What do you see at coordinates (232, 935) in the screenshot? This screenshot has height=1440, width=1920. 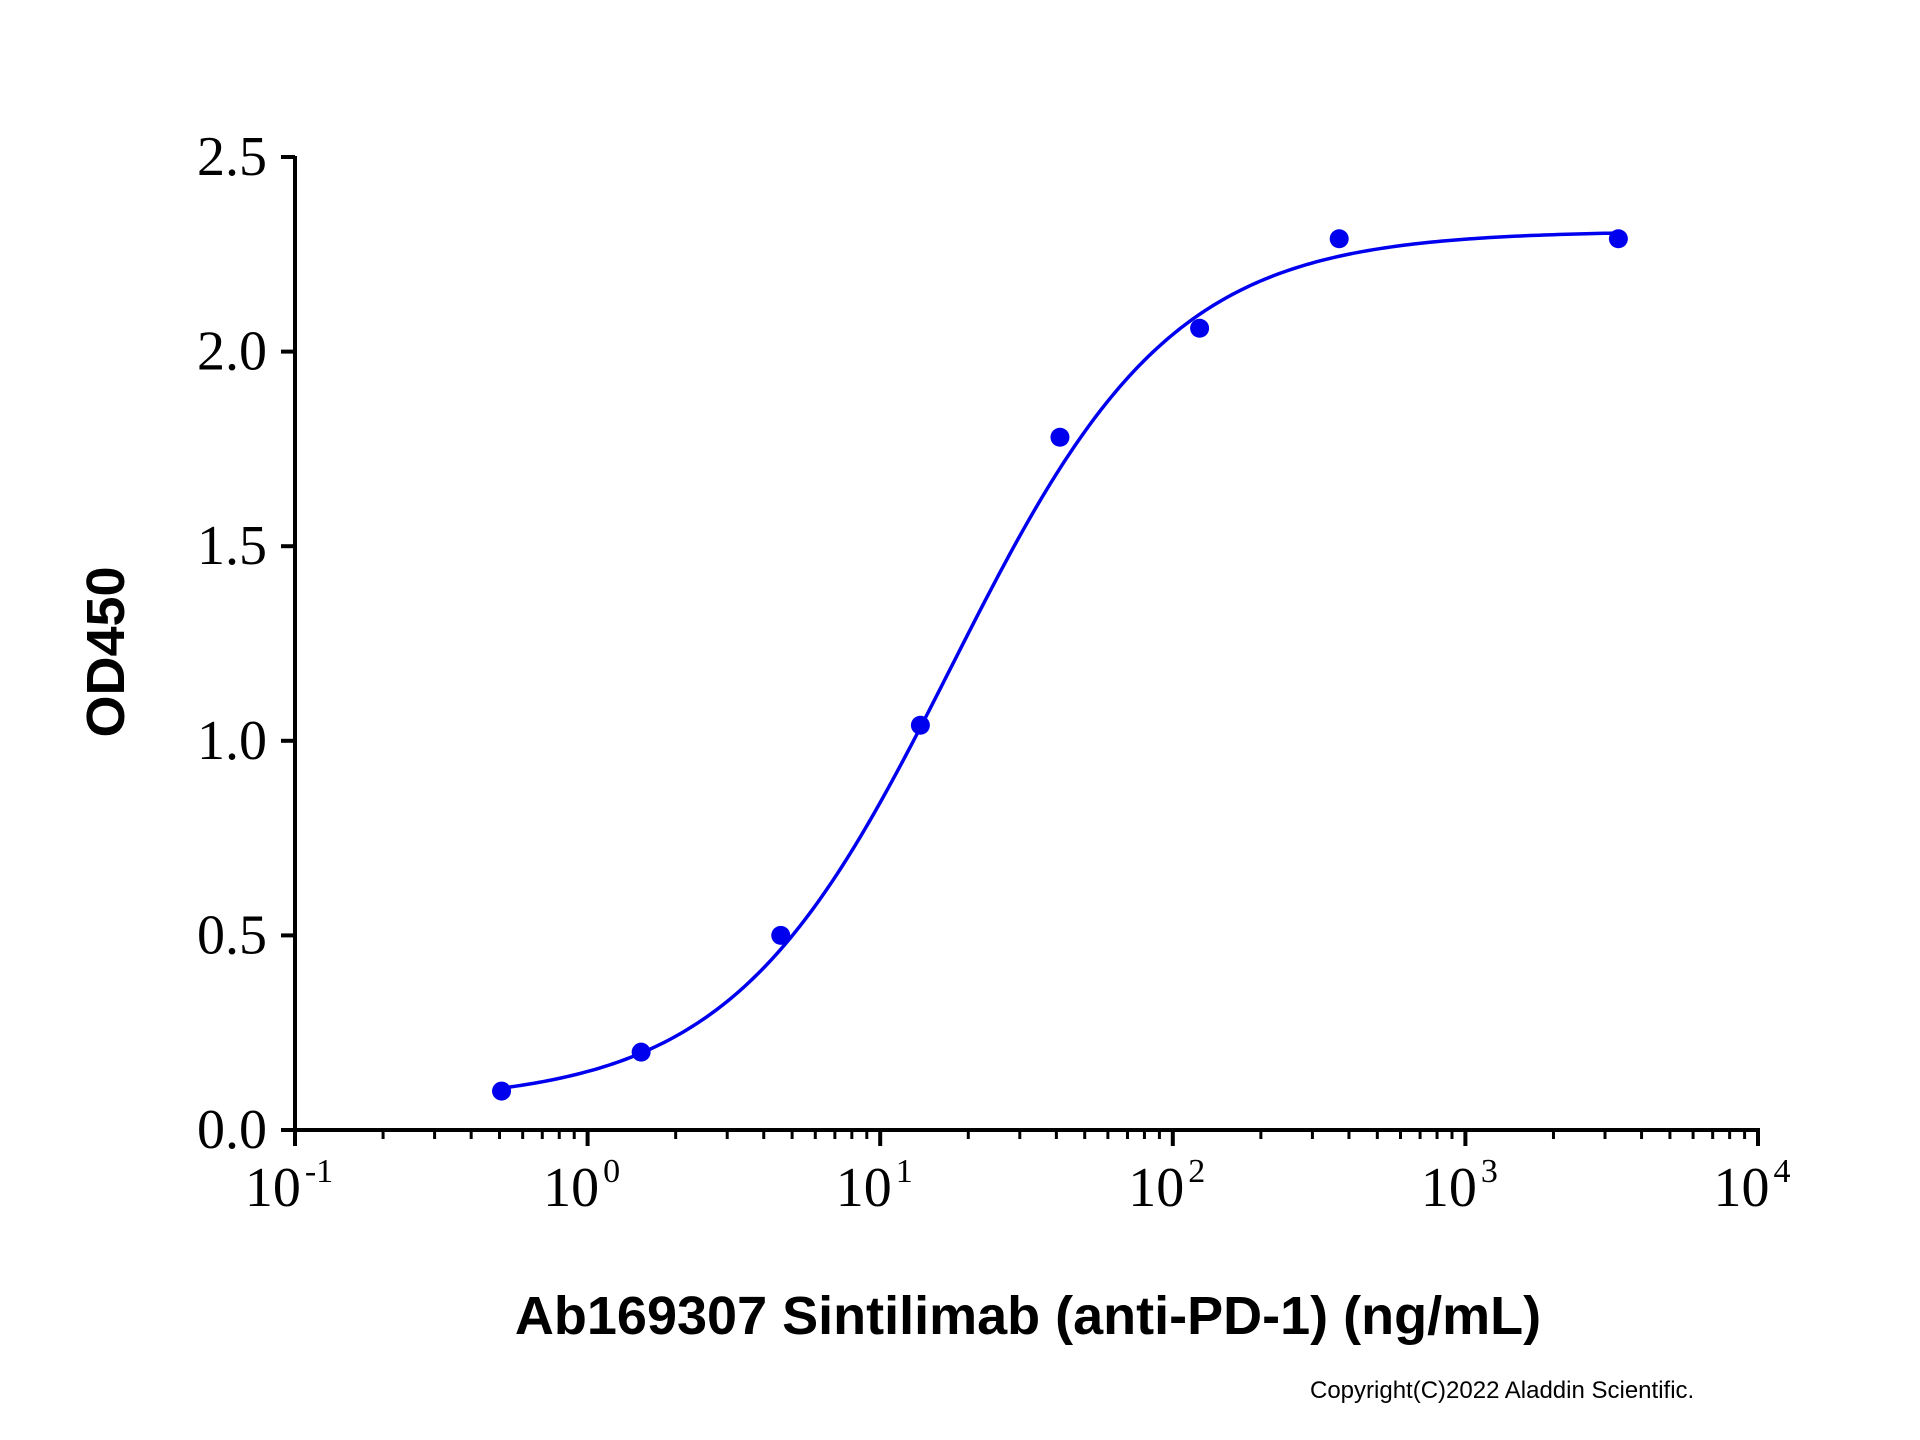 I see `y-tick-label: 0.5` at bounding box center [232, 935].